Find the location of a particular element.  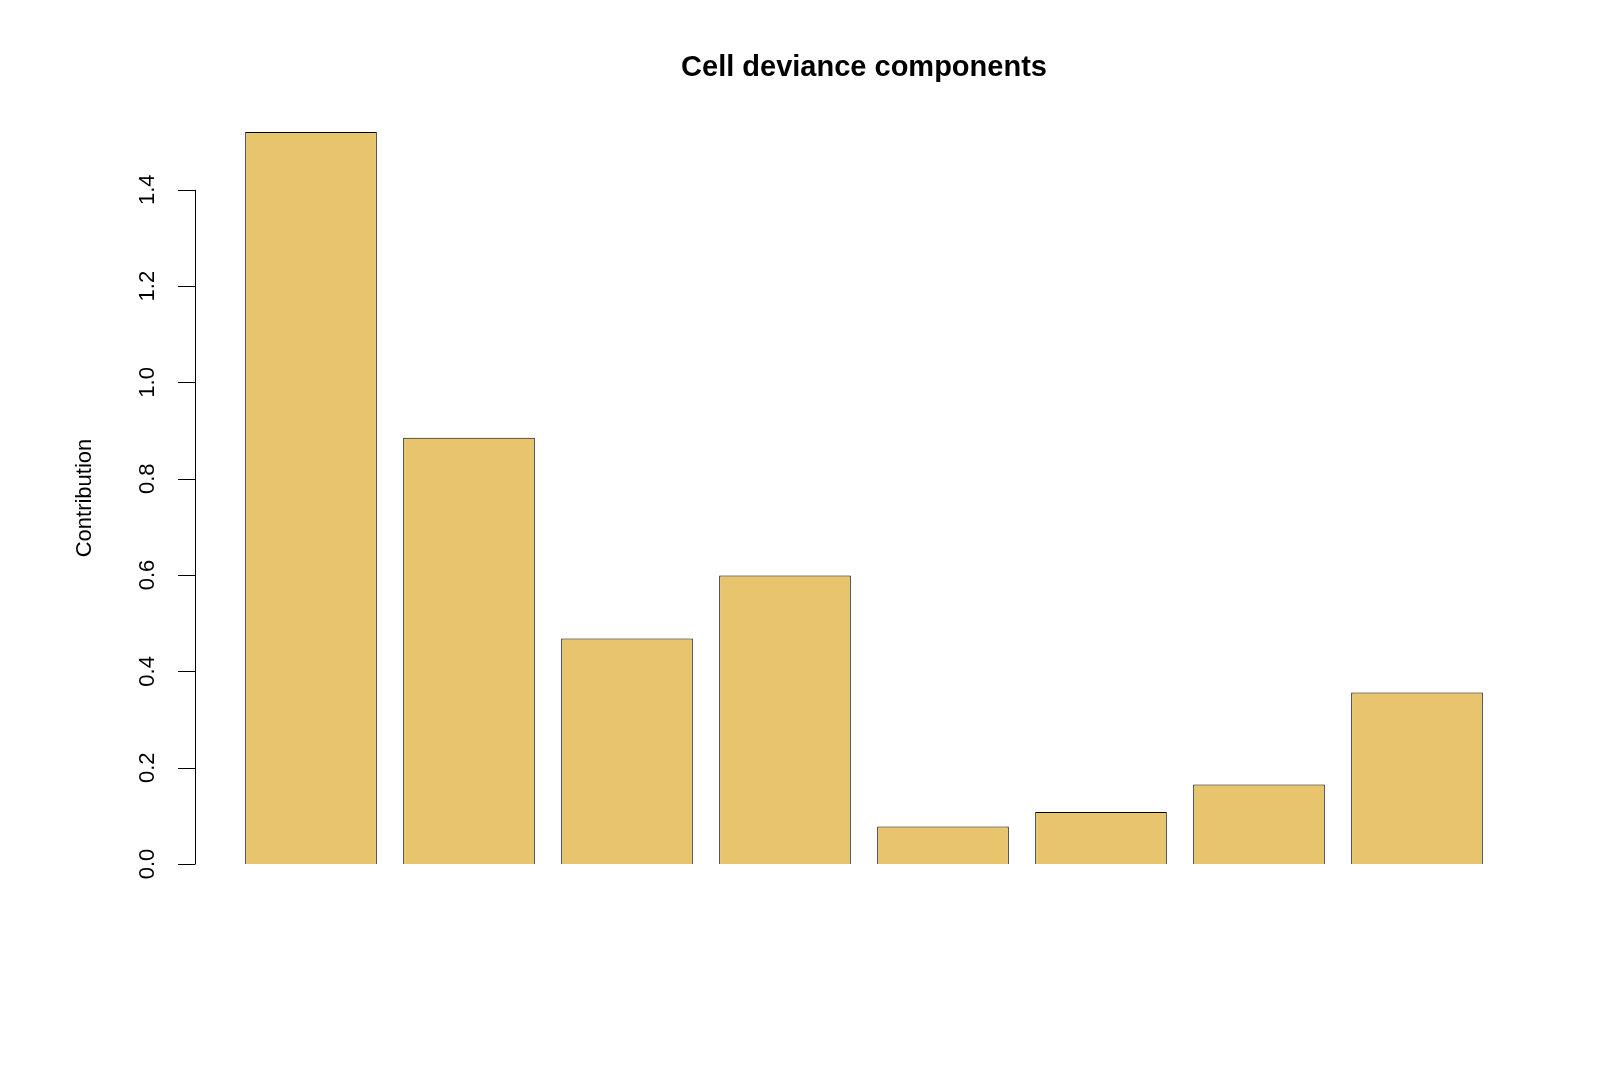

y-tick-label: 0.8 is located at coordinates (147, 479).